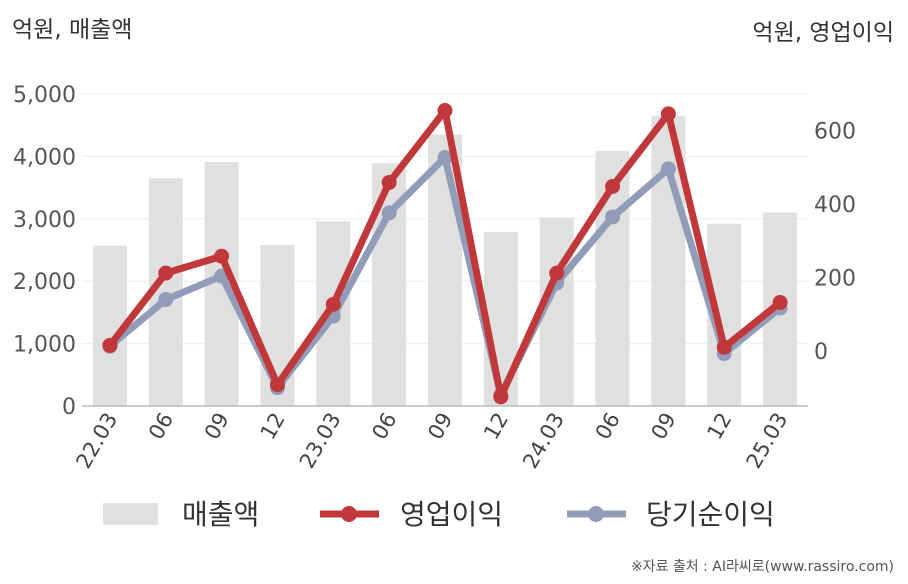  Describe the element at coordinates (835, 205) in the screenshot. I see `right-tick-label: 400` at that location.